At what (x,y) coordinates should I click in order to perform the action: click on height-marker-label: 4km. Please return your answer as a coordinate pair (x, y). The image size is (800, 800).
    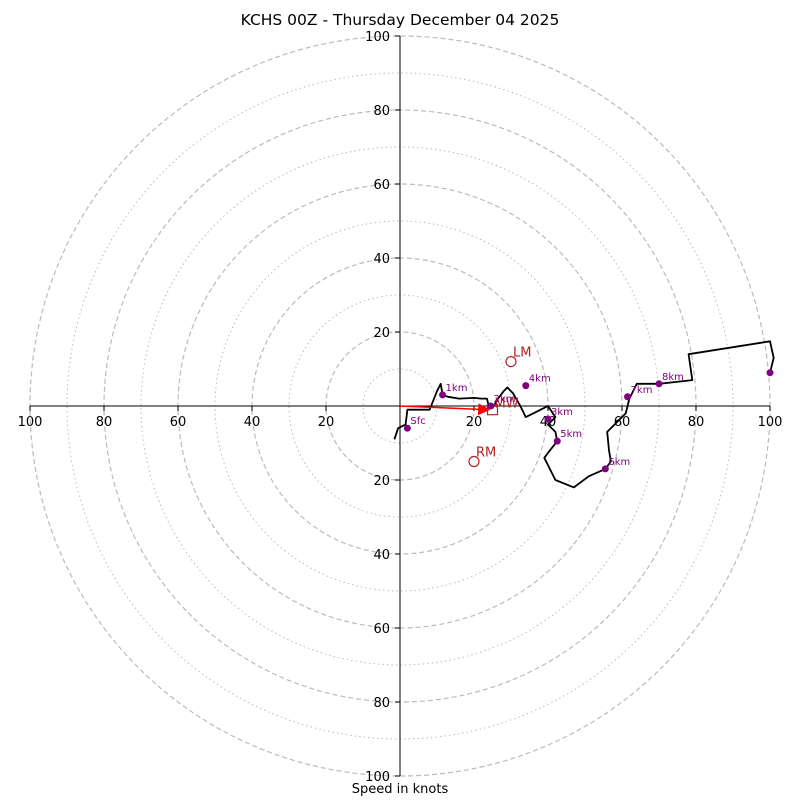
    Looking at the image, I should click on (540, 379).